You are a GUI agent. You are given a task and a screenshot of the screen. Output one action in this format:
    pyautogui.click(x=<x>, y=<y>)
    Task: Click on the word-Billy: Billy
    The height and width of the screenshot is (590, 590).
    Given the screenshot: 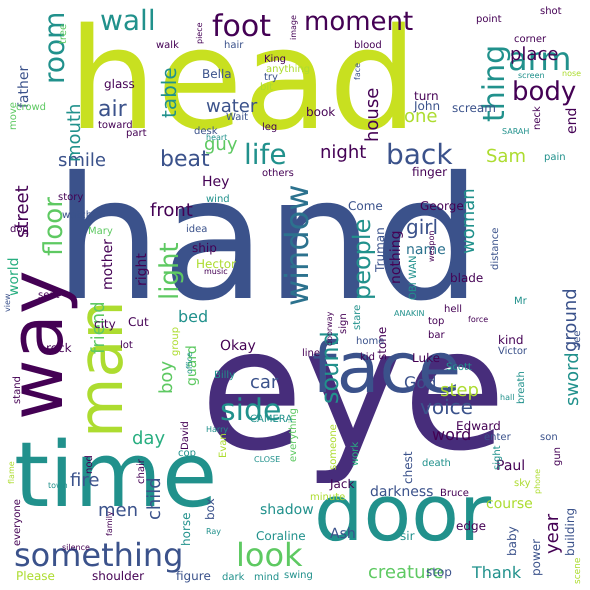 What is the action you would take?
    pyautogui.click(x=224, y=375)
    